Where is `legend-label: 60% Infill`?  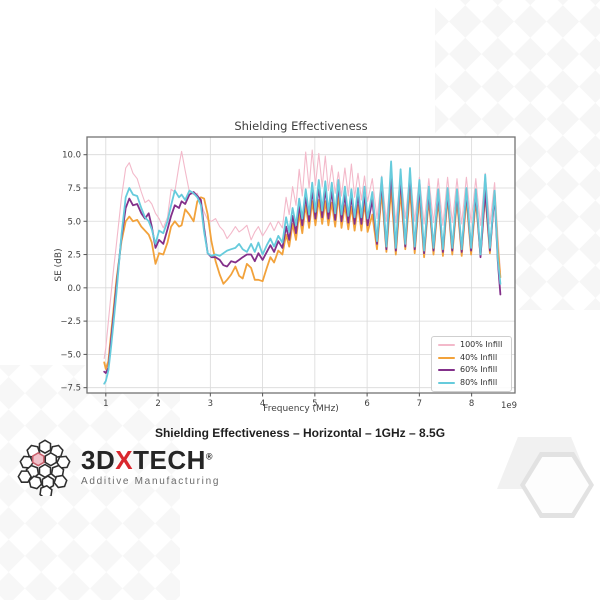
legend-label: 60% Infill is located at coordinates (479, 370).